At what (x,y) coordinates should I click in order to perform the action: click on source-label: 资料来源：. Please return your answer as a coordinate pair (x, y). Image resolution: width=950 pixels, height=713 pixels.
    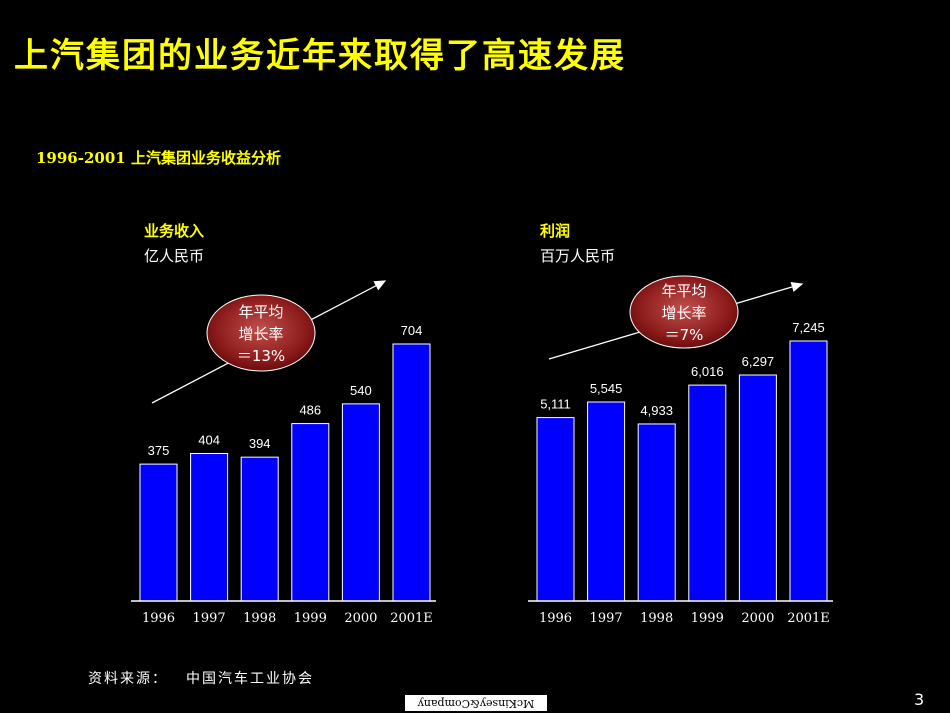
    Looking at the image, I should click on (128, 679).